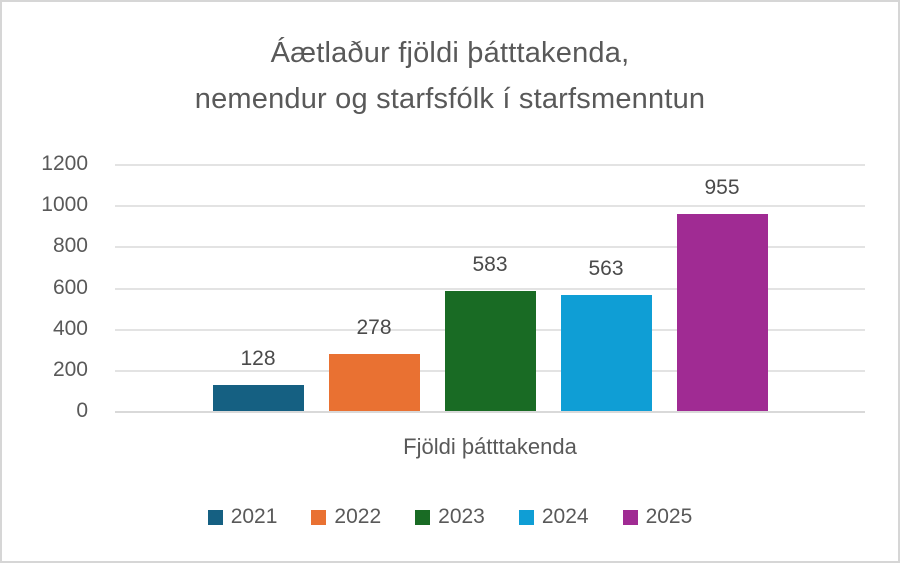  I want to click on legend-item-2022: 2022, so click(346, 517).